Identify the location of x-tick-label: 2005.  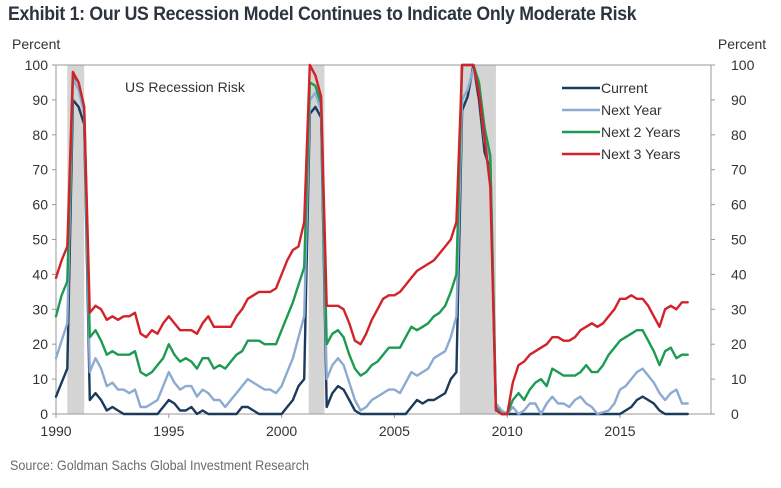
(394, 431).